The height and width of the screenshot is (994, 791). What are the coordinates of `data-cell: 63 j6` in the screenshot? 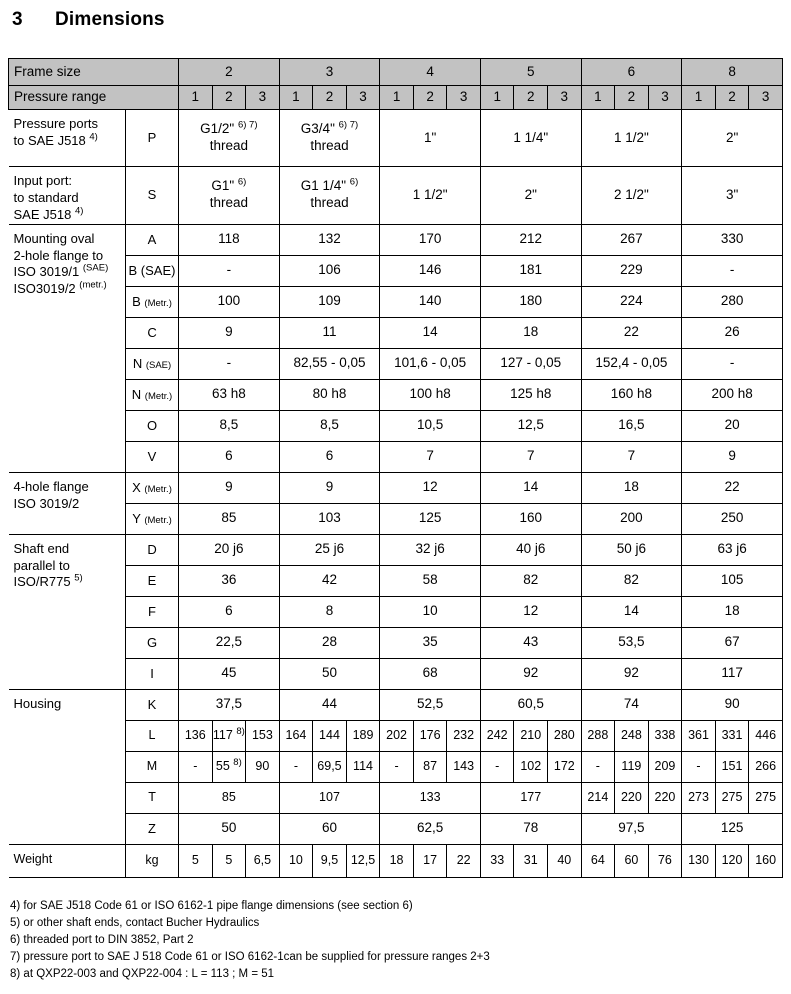 It's located at (732, 549).